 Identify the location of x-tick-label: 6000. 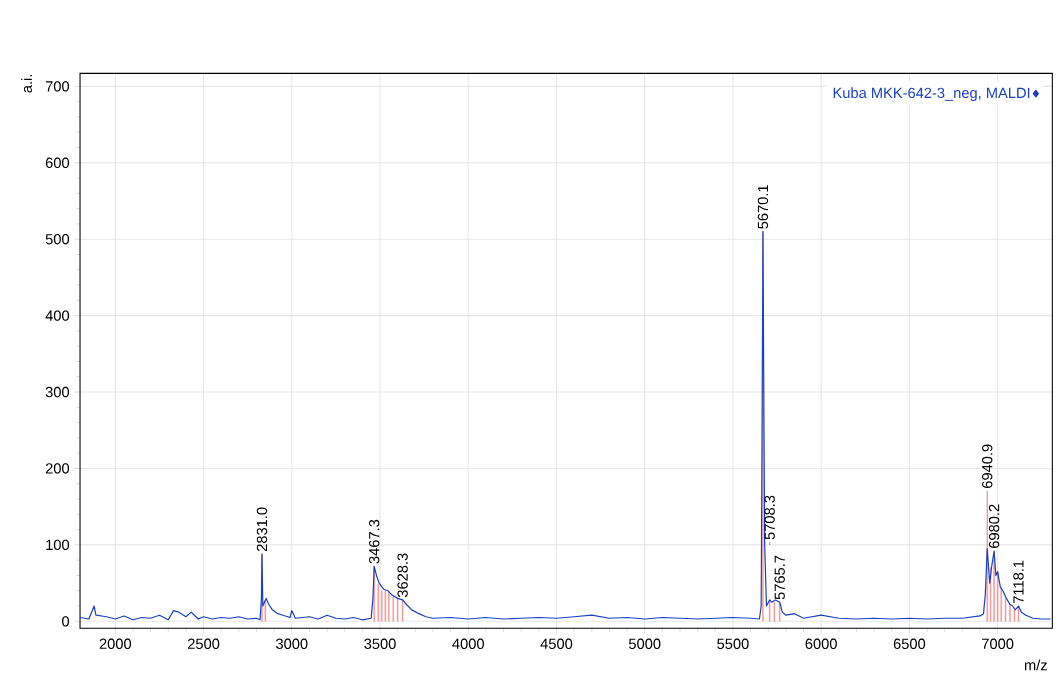
(821, 644).